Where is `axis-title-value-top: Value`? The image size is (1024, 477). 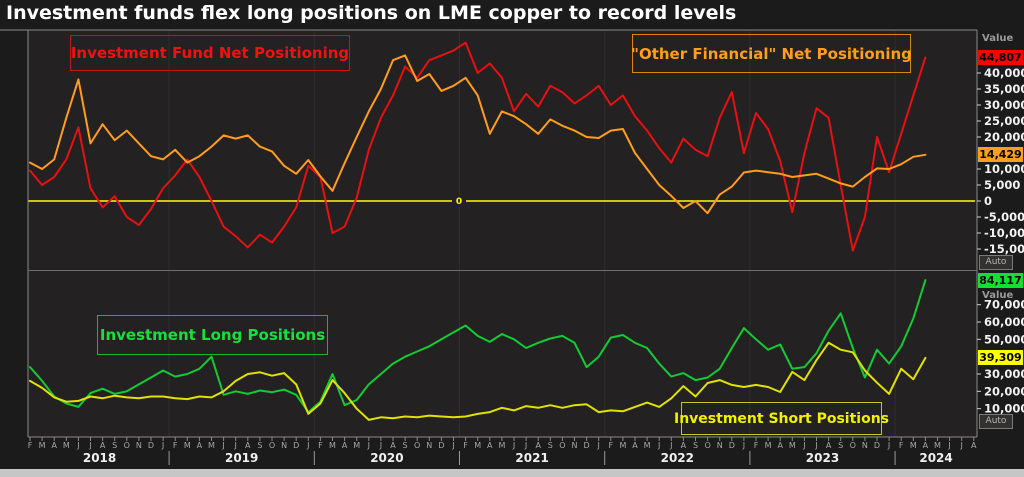 axis-title-value-top: Value is located at coordinates (998, 38).